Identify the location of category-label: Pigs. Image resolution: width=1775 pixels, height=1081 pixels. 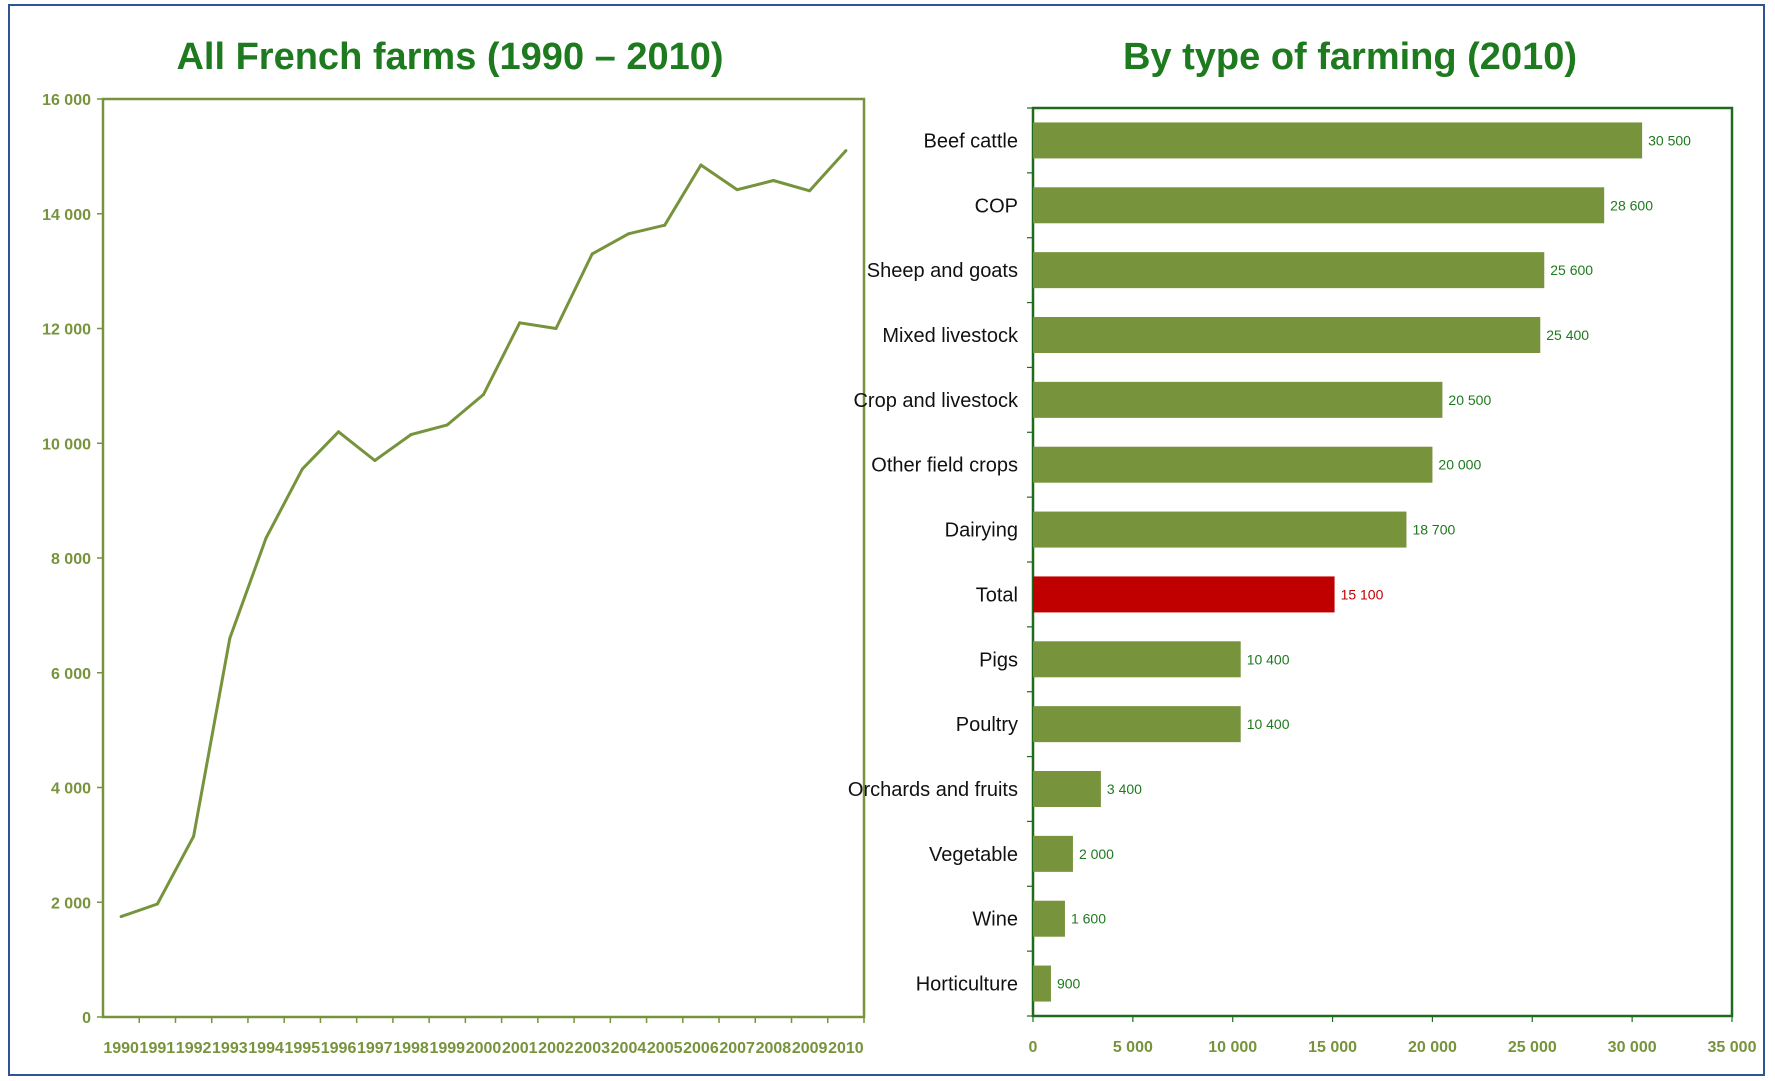
(998, 660).